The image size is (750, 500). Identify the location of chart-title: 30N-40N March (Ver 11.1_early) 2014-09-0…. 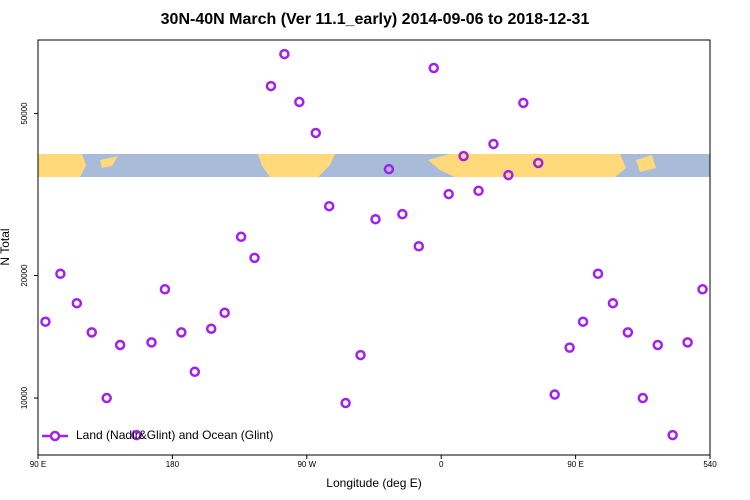
(375, 19).